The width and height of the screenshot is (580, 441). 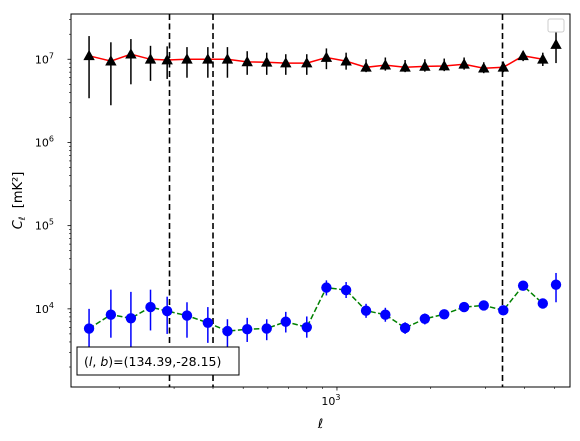 I want to click on annotation-text: (l, b)=(134.39,-28.15), so click(x=152, y=361).